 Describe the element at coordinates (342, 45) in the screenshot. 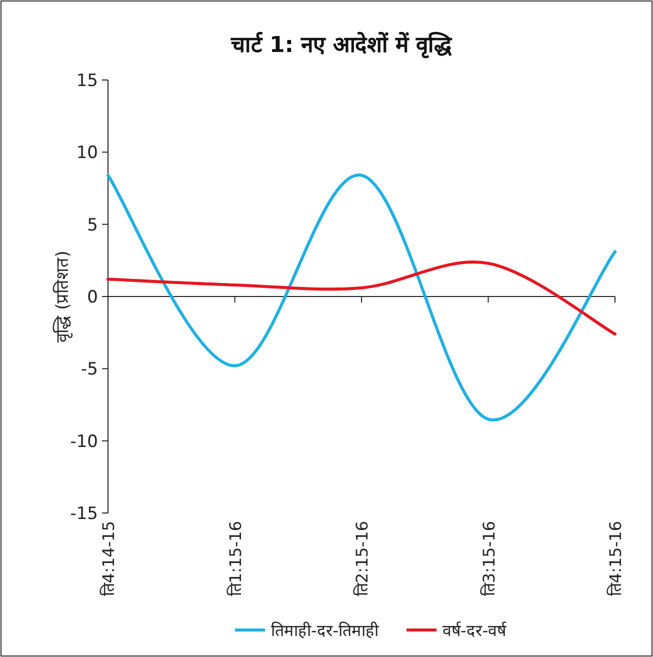

I see `chart-title: चार्ट 1: नए आदेशों में वृद्धि` at that location.